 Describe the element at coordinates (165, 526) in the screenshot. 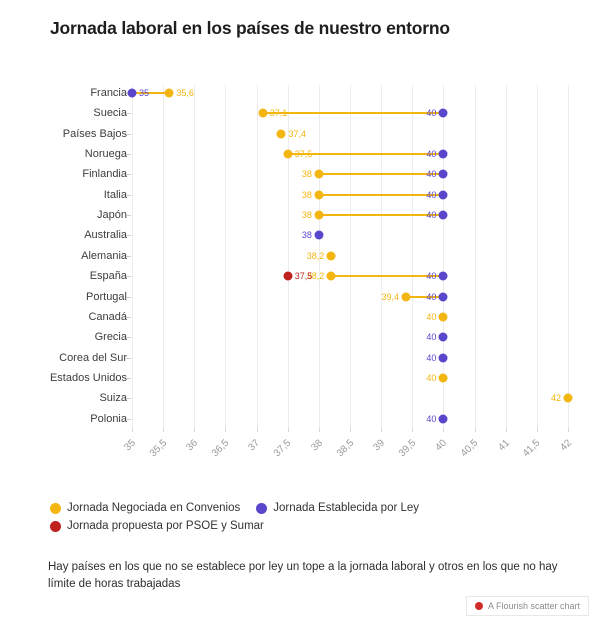

I see `legend-item-label: Jornada propuesta por PSOE y Sumar` at that location.